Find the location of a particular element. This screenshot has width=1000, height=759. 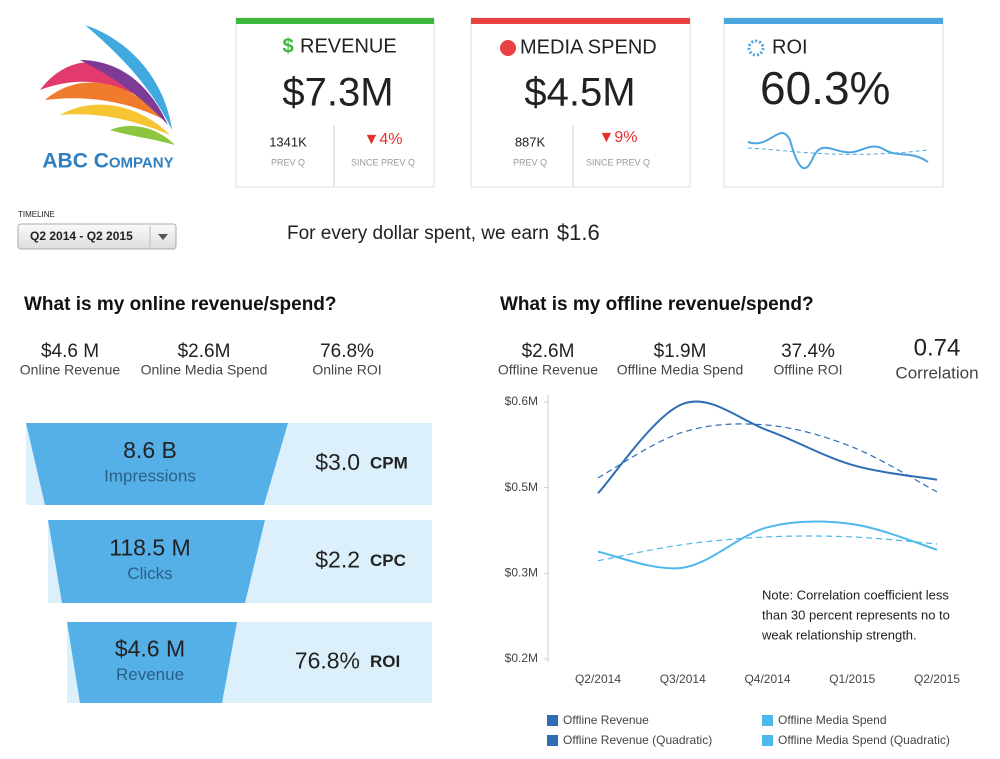

stat-label: Offline Revenue is located at coordinates (548, 370).